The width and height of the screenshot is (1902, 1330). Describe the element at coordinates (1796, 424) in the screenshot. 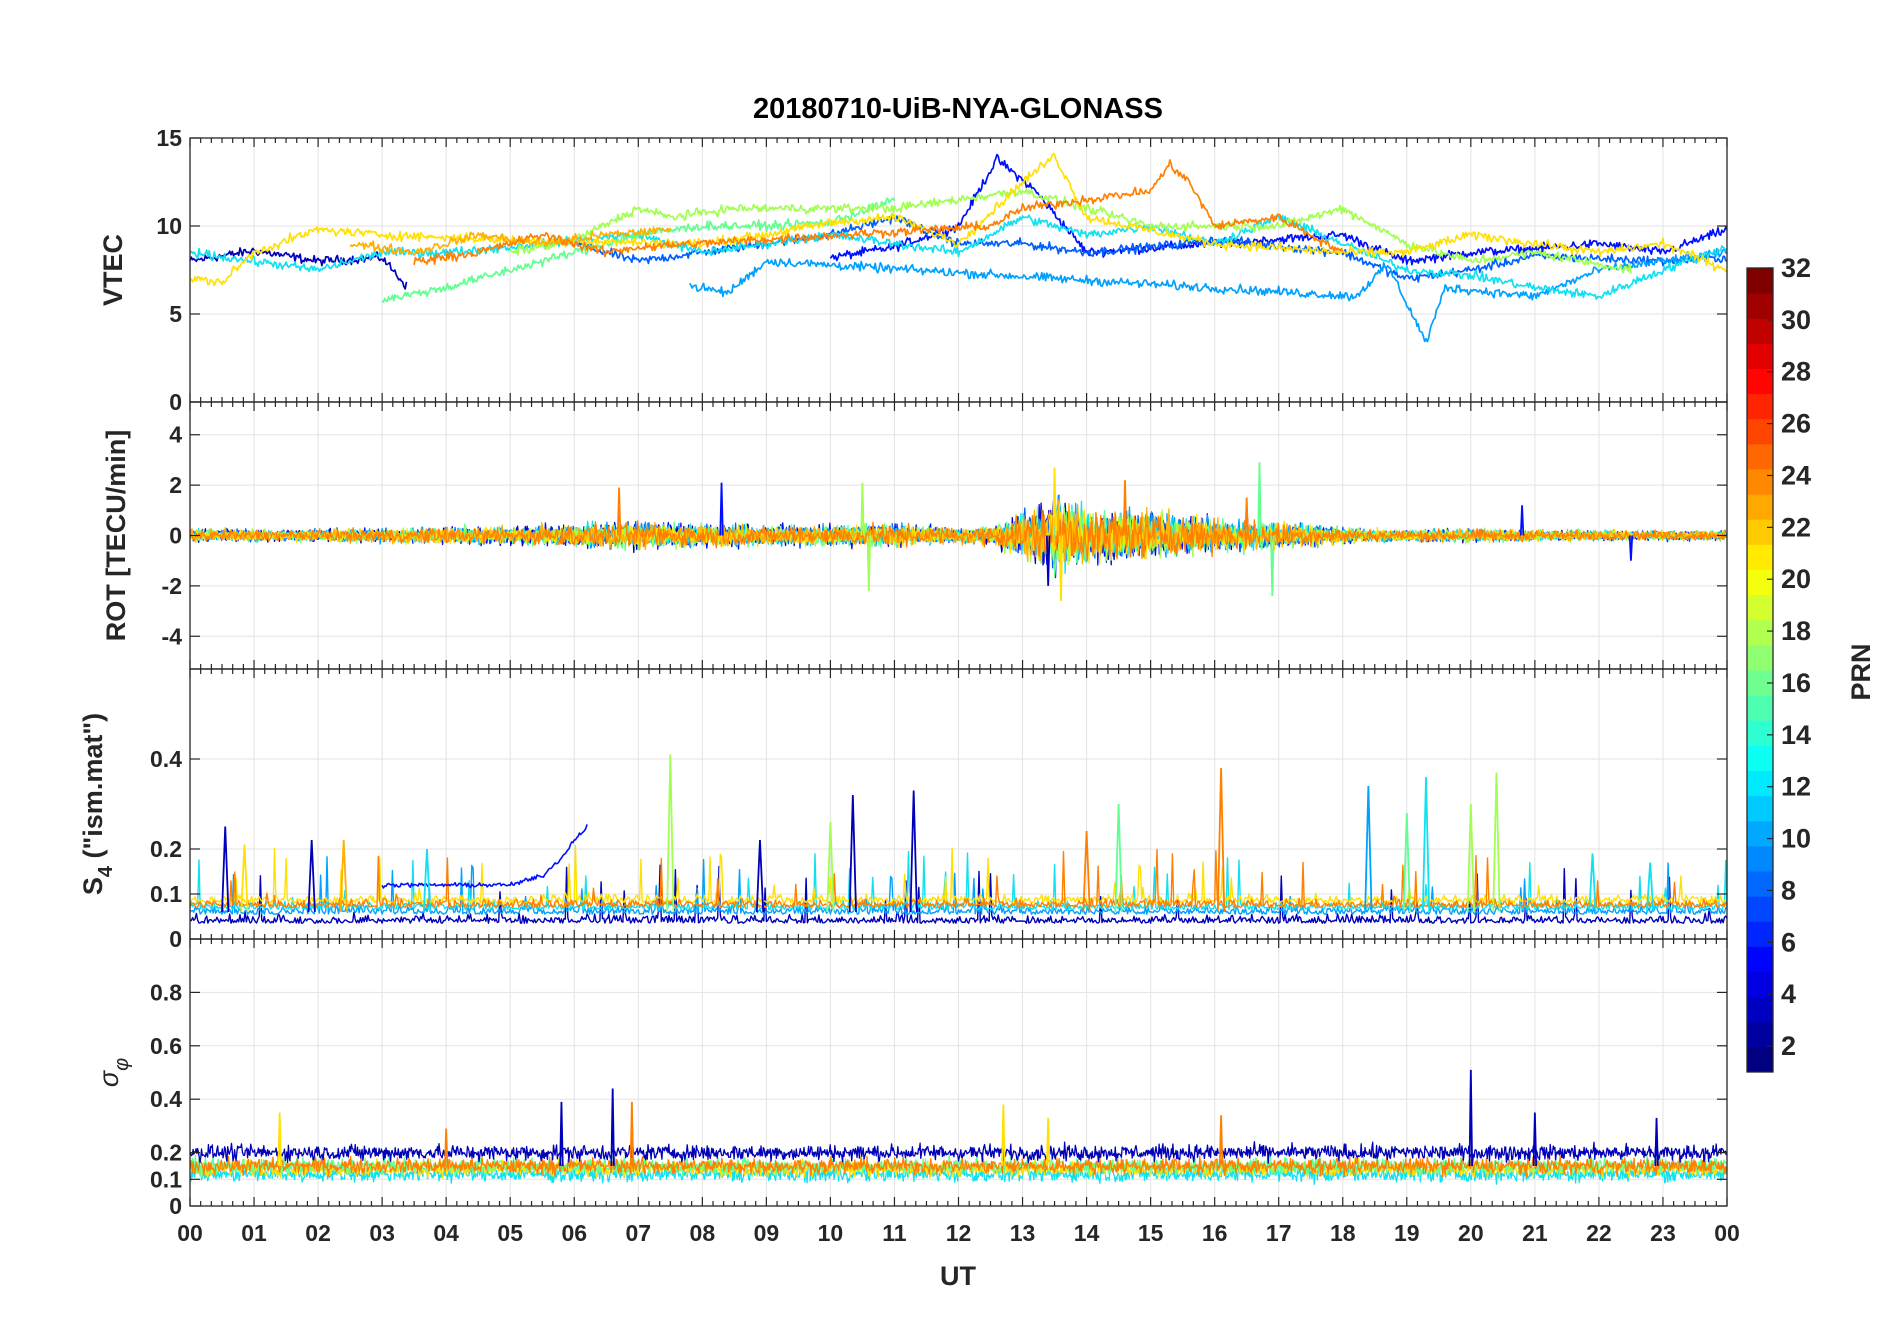

I see `colorbar-tick-label: 26` at that location.